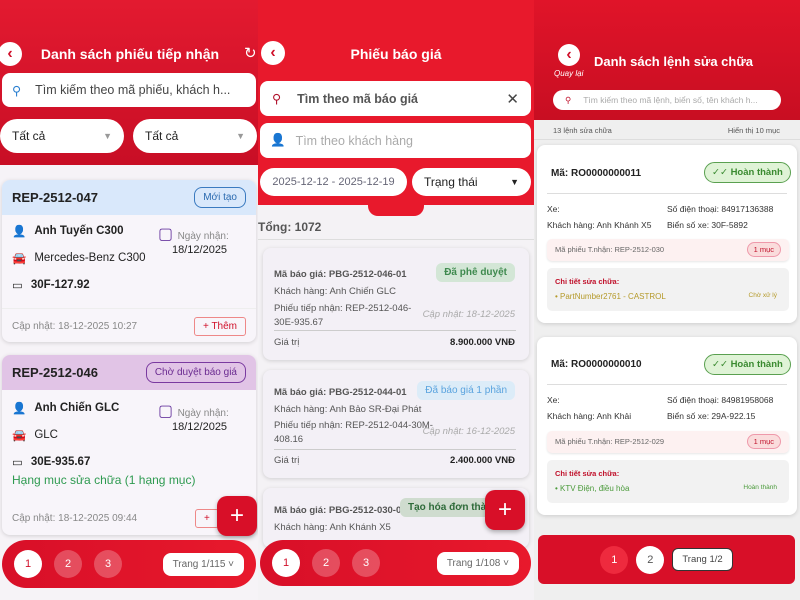  Describe the element at coordinates (477, 563) in the screenshot. I see `page-select: Trang 1/108 ˅` at that location.